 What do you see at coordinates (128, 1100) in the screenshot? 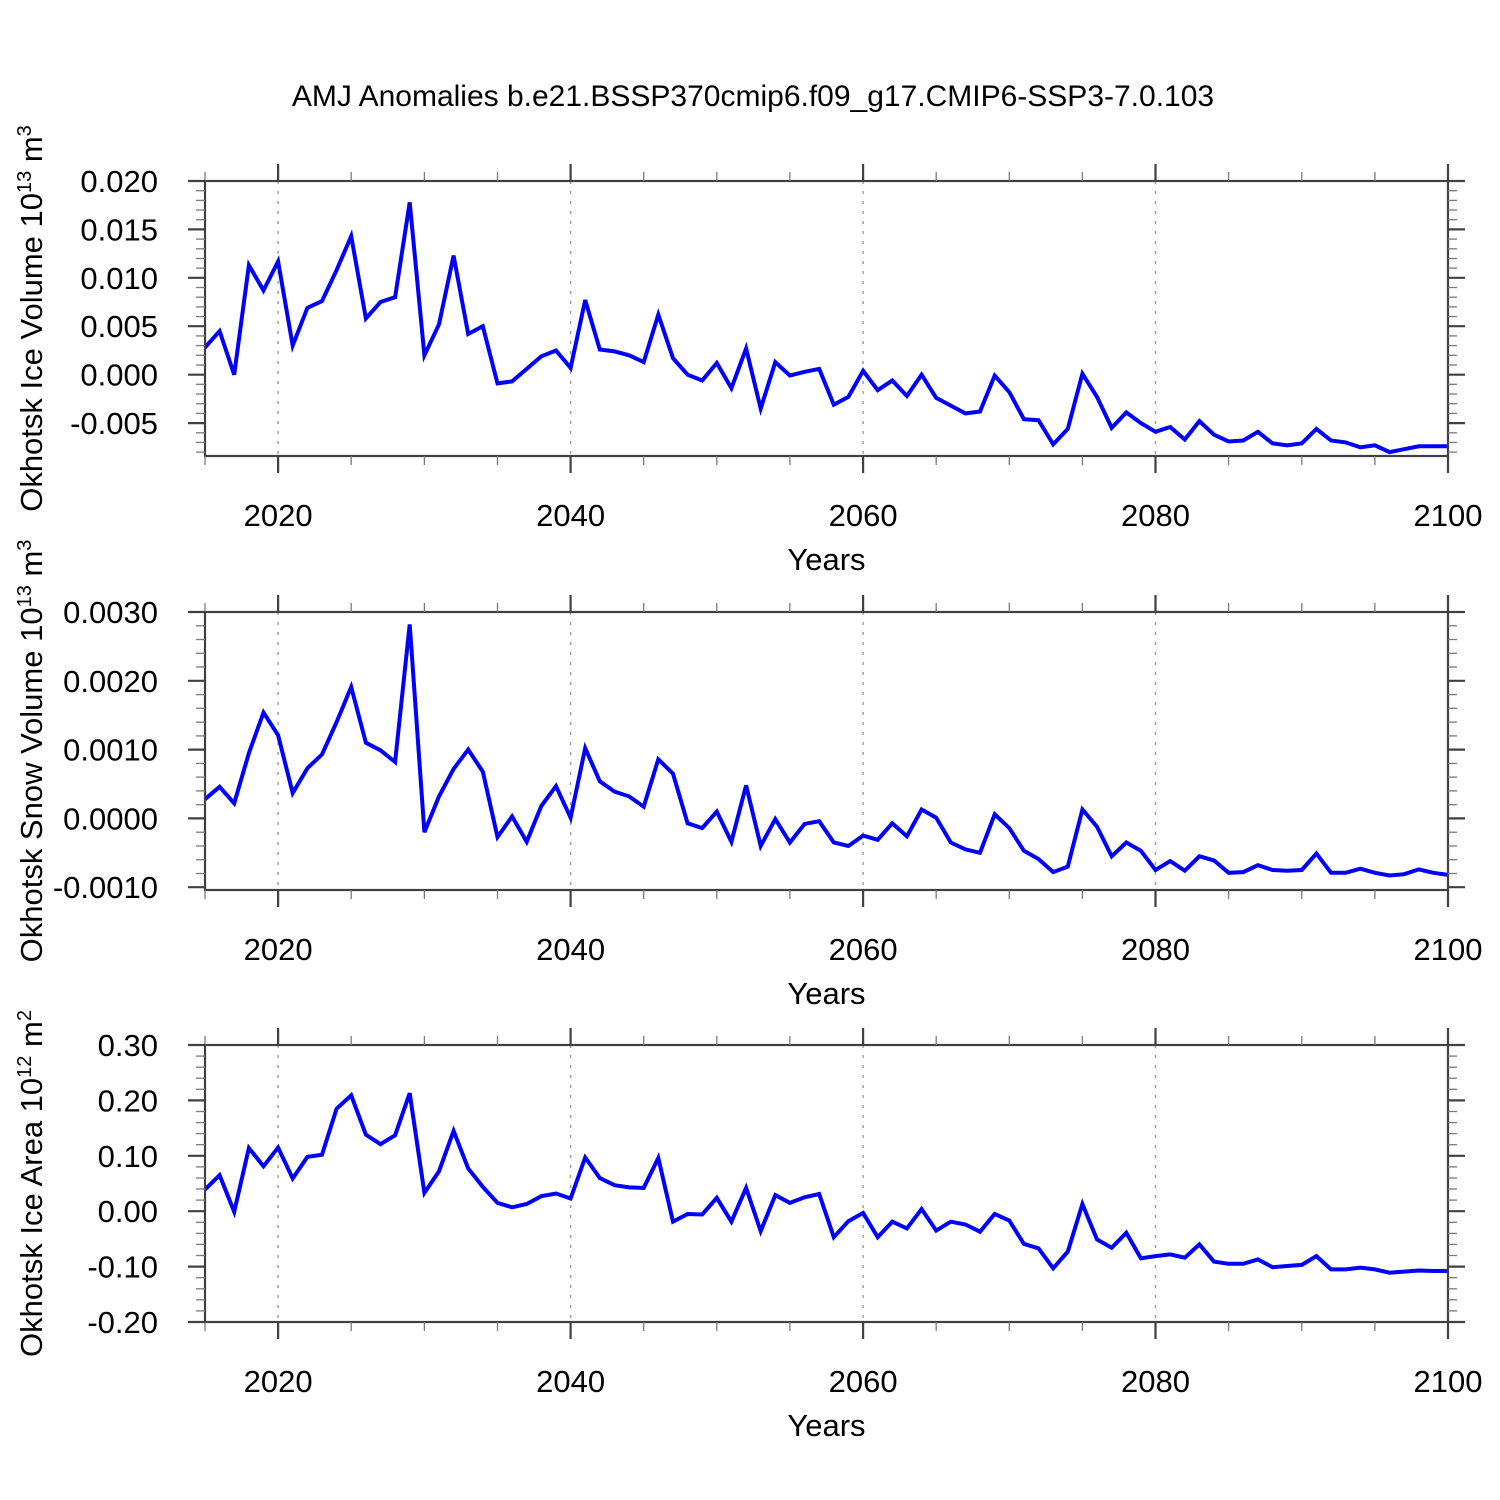
I see `y-tick-label: 0.20` at bounding box center [128, 1100].